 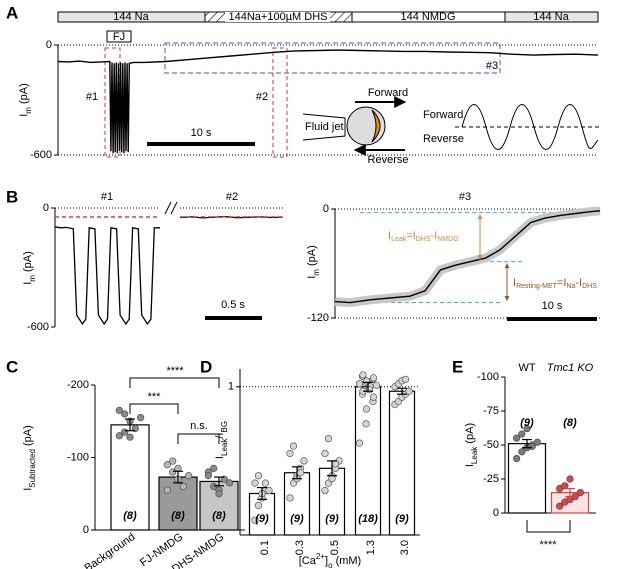 I want to click on x-tick-label: Background, so click(x=109, y=550).